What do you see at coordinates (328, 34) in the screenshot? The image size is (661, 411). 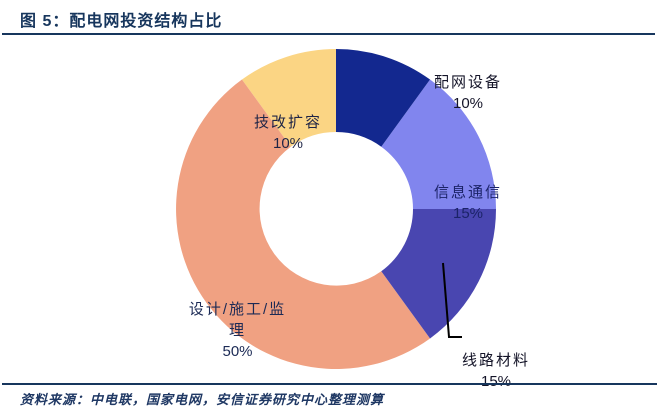 I see `title-divider` at bounding box center [328, 34].